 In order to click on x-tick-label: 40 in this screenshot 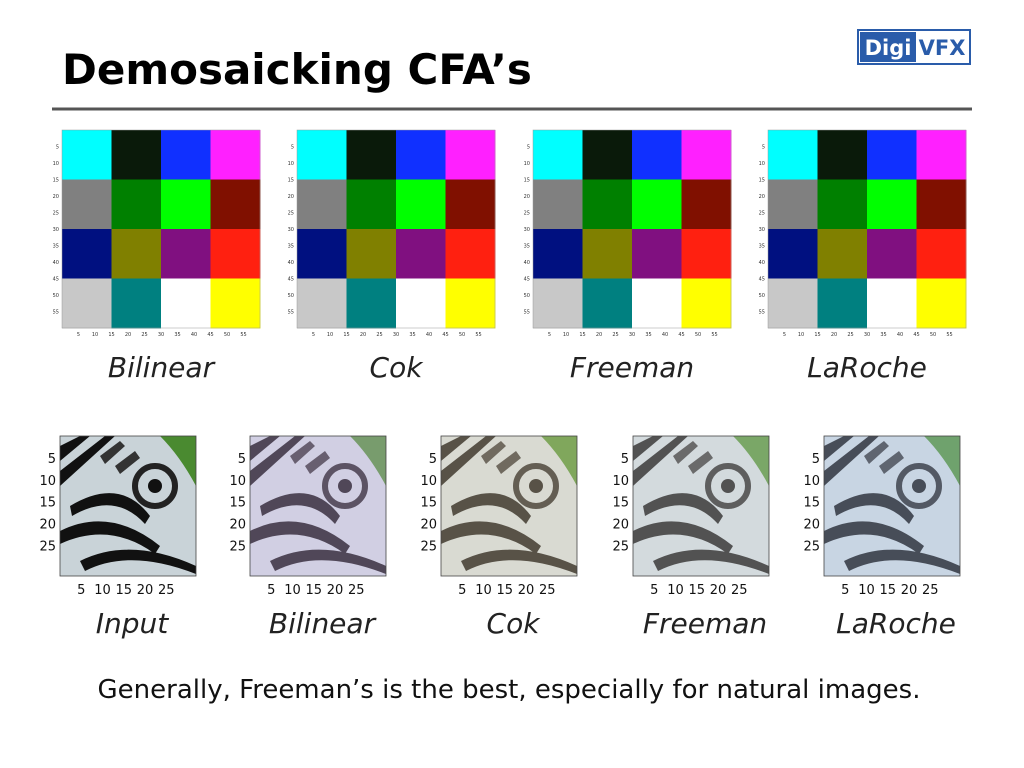, I will do `click(900, 335)`.